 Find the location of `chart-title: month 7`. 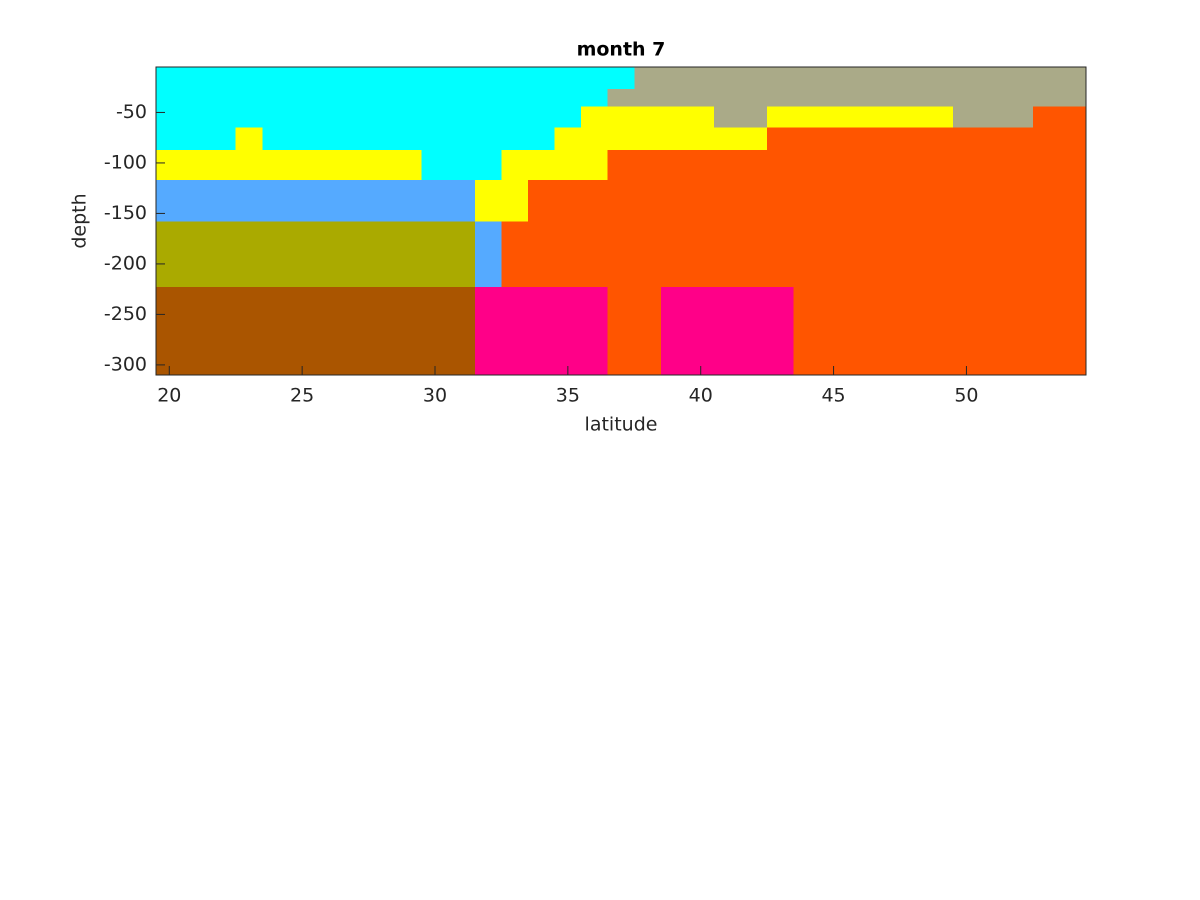

chart-title: month 7 is located at coordinates (621, 50).